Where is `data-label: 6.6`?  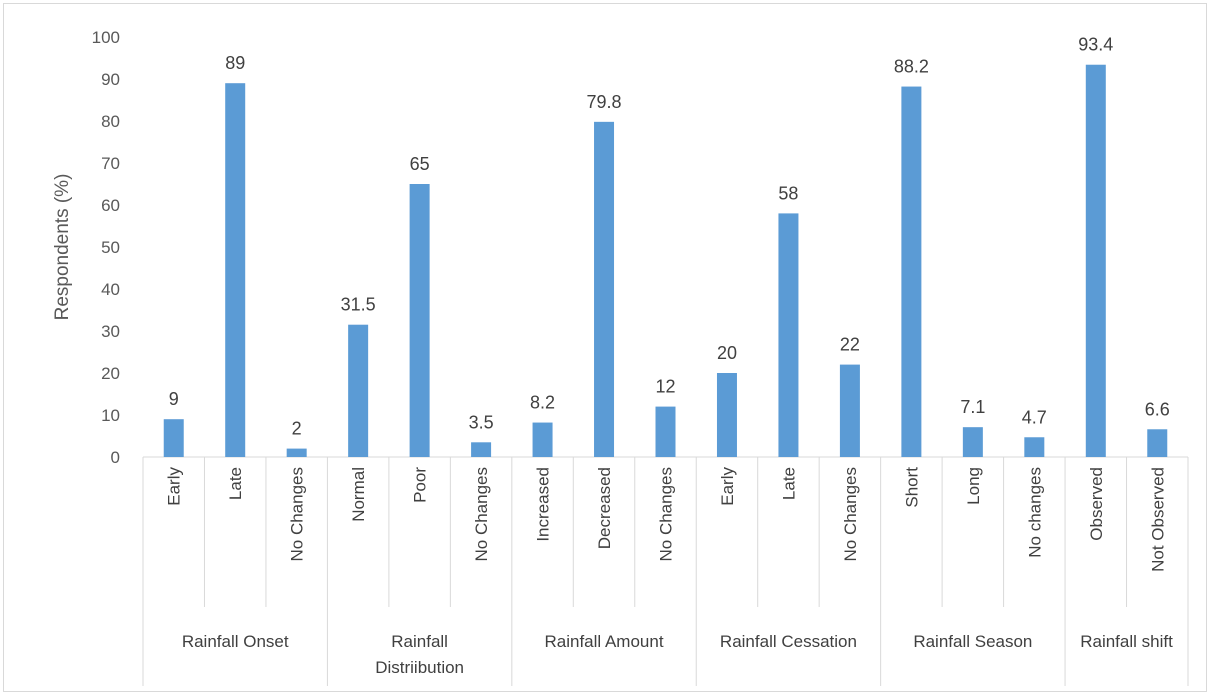
data-label: 6.6 is located at coordinates (1157, 409).